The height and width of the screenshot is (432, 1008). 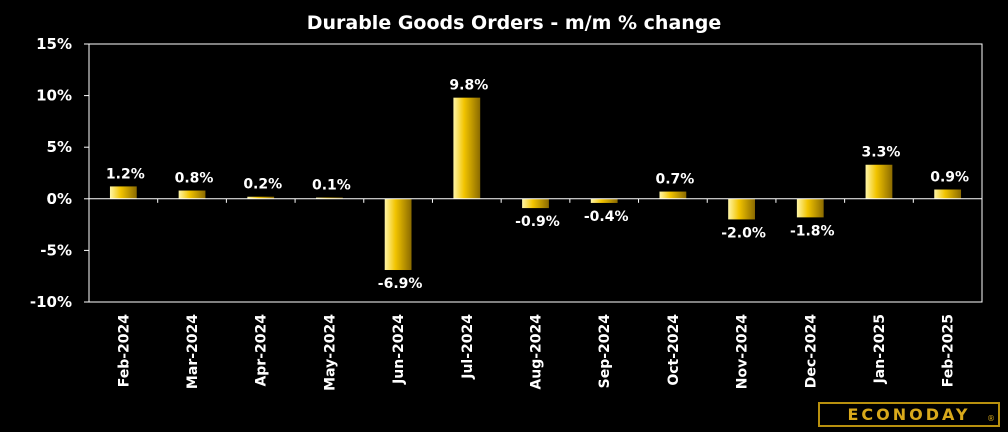 What do you see at coordinates (59, 147) in the screenshot?
I see `y-tick-label: 5%` at bounding box center [59, 147].